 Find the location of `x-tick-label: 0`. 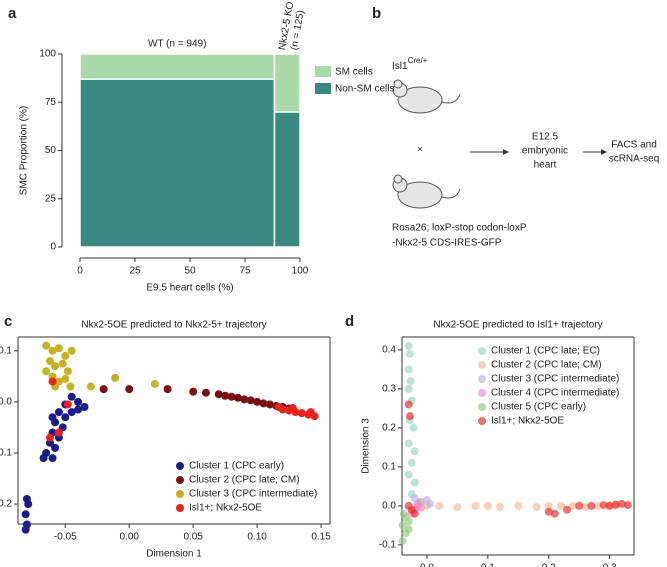

x-tick-label: 0 is located at coordinates (80, 271).